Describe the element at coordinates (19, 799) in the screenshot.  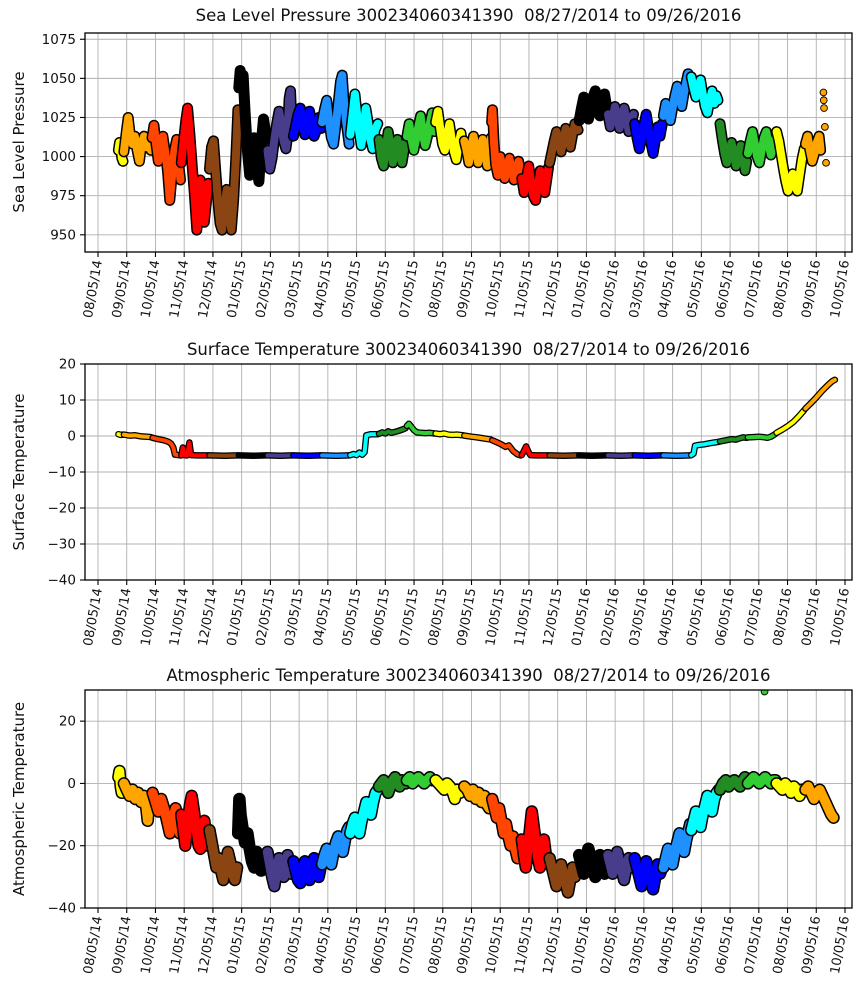
I see `y-axis-label-atmospheric-temperature: Atmospheric Temperature` at that location.